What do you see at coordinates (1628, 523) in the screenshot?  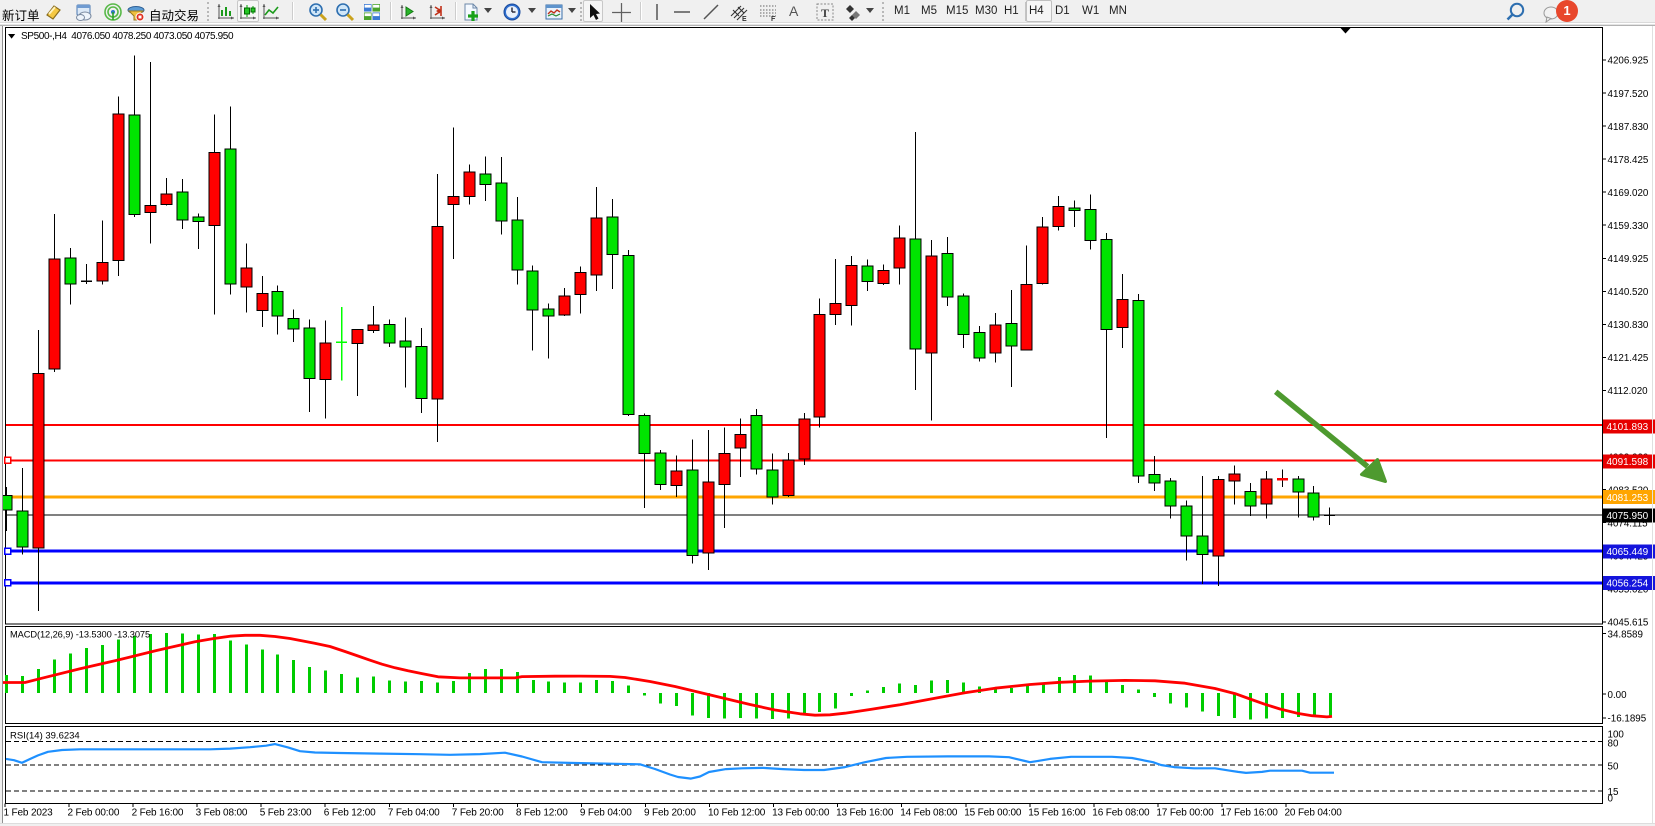 I see `svg-text: 4074.115` at bounding box center [1628, 523].